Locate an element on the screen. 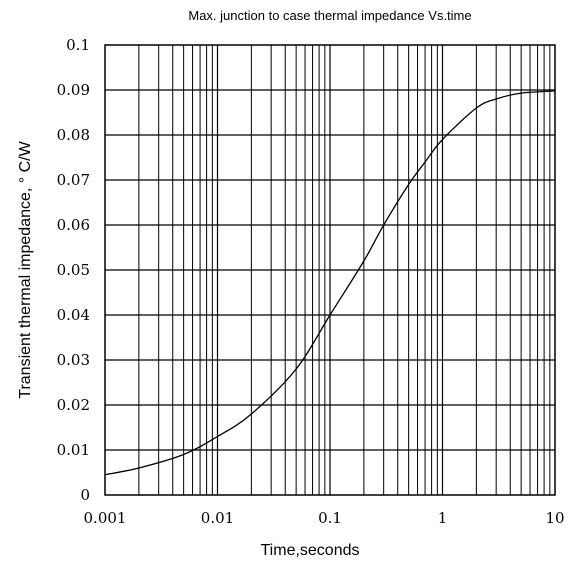 This screenshot has width=578, height=568. y-tick-label: 0.07 is located at coordinates (73, 180).